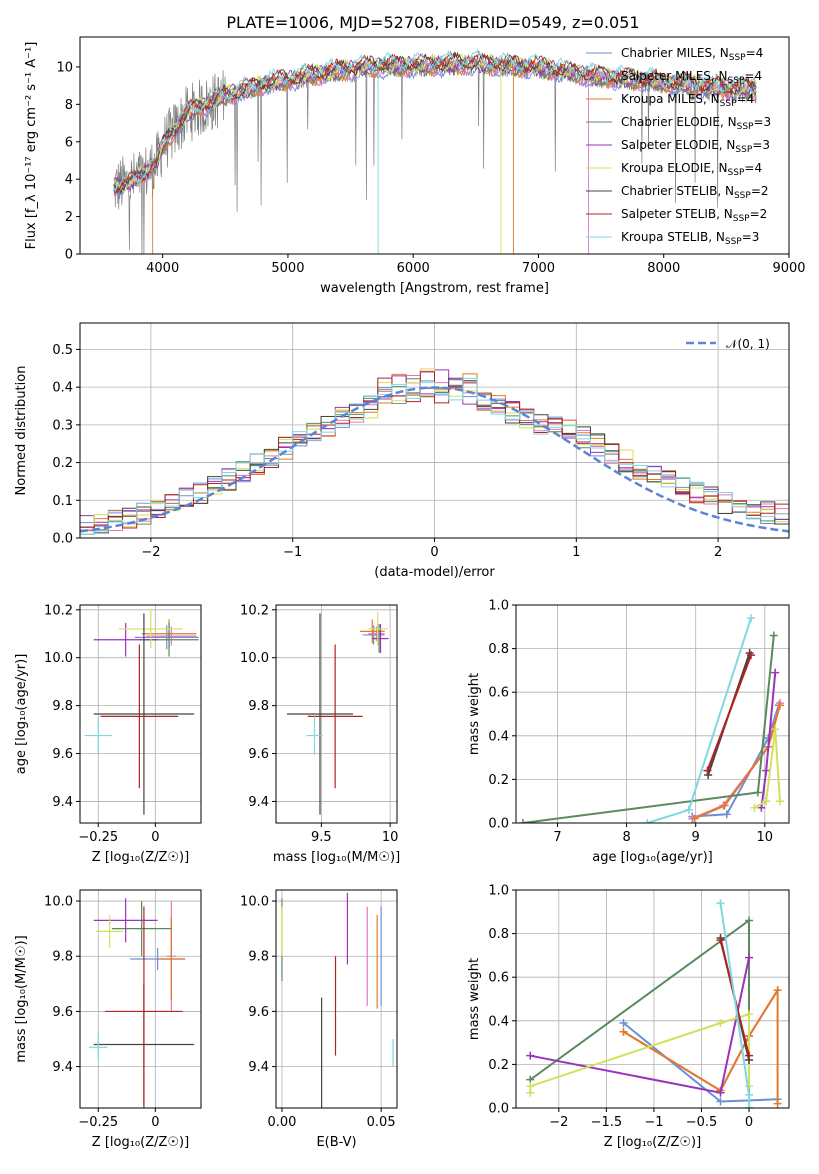 This screenshot has width=819, height=1174. I want to click on x-tick-label: 7000, so click(538, 268).